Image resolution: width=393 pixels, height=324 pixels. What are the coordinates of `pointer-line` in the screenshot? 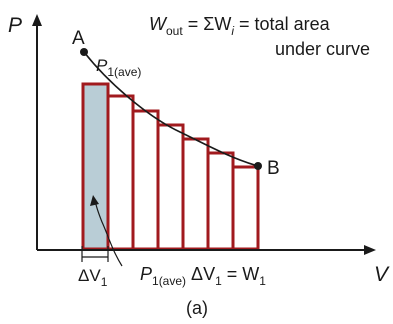 It's located at (108, 233).